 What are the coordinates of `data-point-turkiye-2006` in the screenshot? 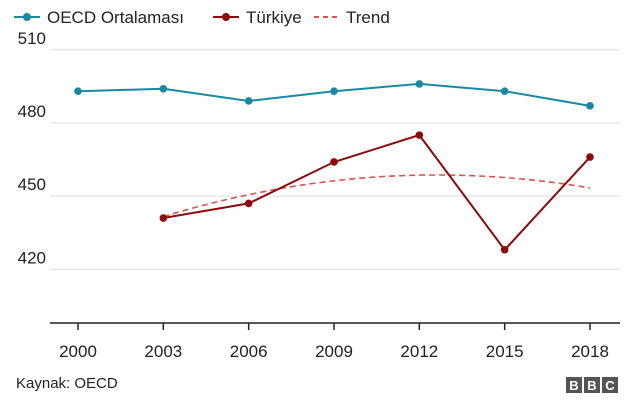 It's located at (248, 203).